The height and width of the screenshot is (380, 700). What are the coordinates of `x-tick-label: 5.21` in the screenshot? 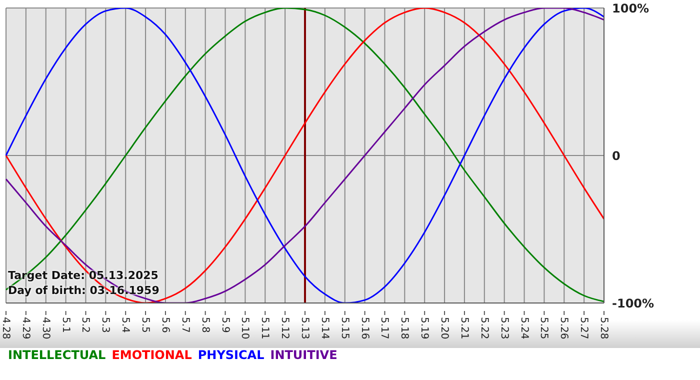 It's located at (464, 328).